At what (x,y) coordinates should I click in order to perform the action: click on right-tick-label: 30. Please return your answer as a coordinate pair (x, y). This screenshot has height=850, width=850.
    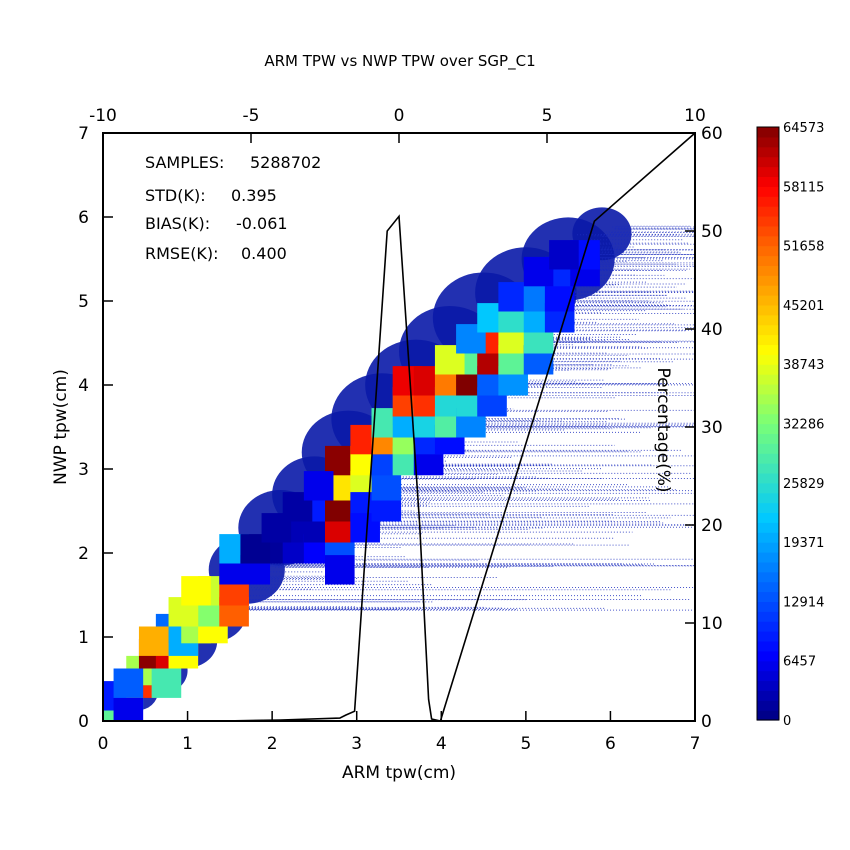
    Looking at the image, I should click on (712, 428).